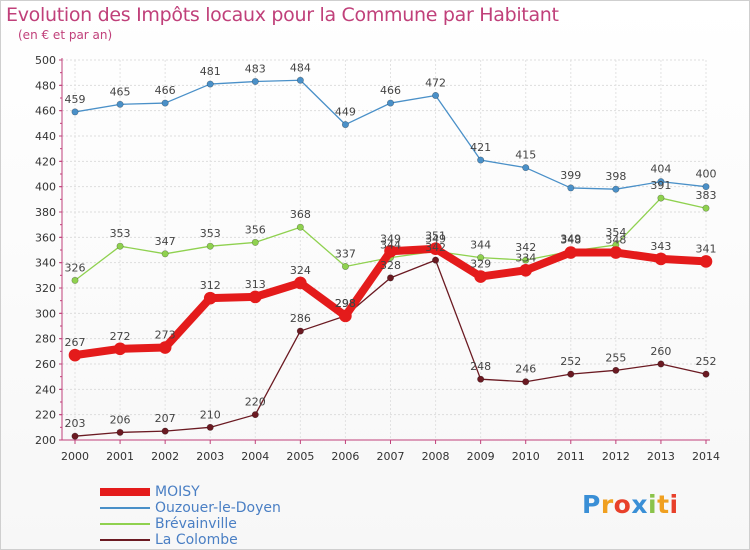 The width and height of the screenshot is (750, 550). What do you see at coordinates (480, 245) in the screenshot?
I see `data-label-brevainville: 344` at bounding box center [480, 245].